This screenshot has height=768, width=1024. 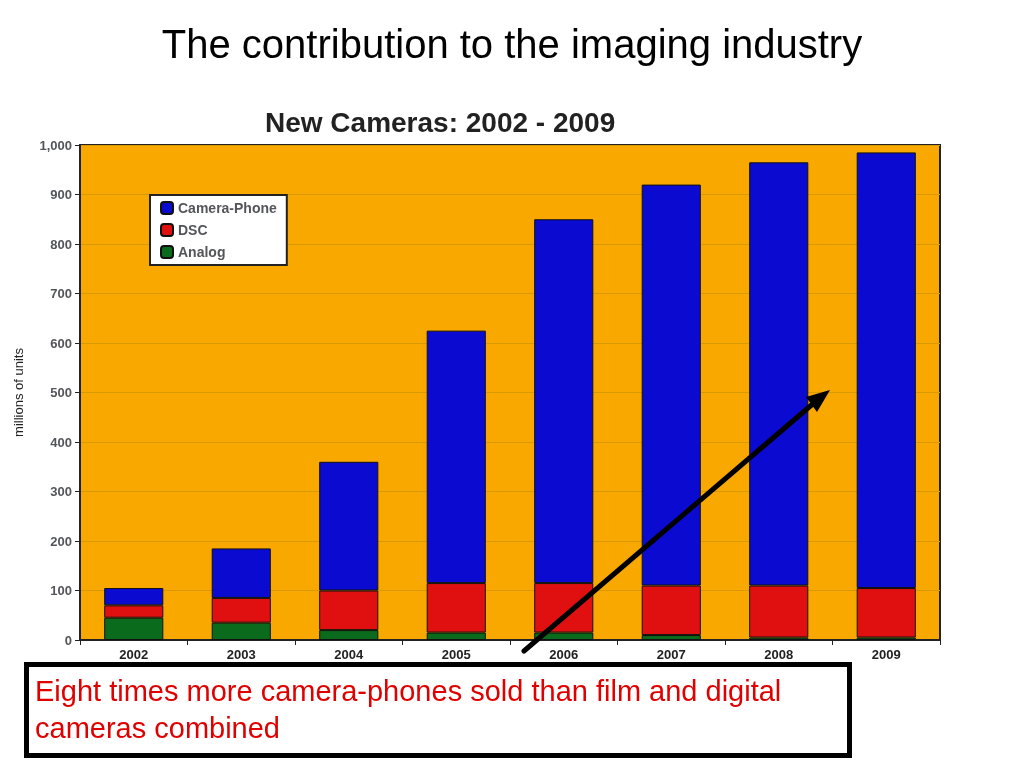 I want to click on legend-label: Analog, so click(x=202, y=252).